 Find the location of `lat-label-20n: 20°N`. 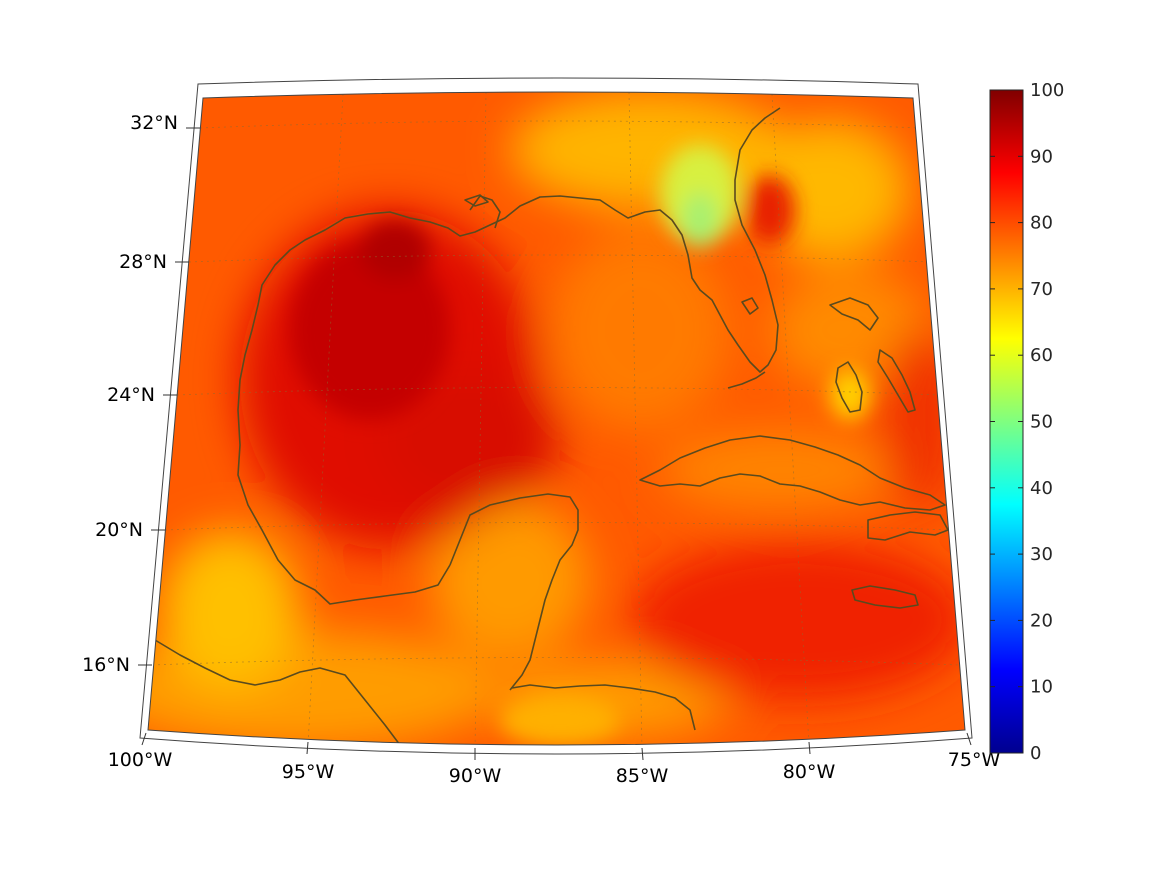

lat-label-20n: 20°N is located at coordinates (119, 530).